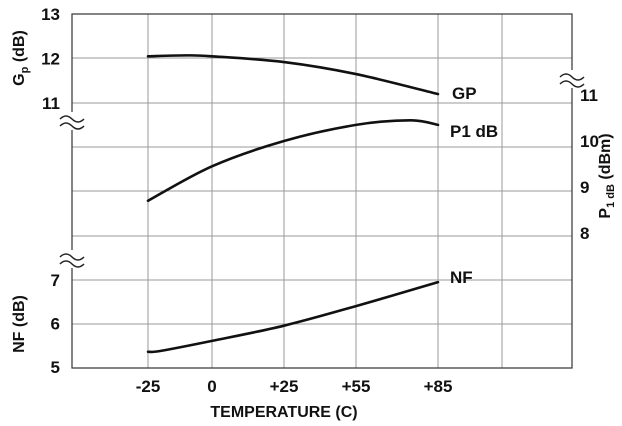 This screenshot has height=426, width=622. What do you see at coordinates (589, 141) in the screenshot?
I see `p1db-tick-label: 10` at bounding box center [589, 141].